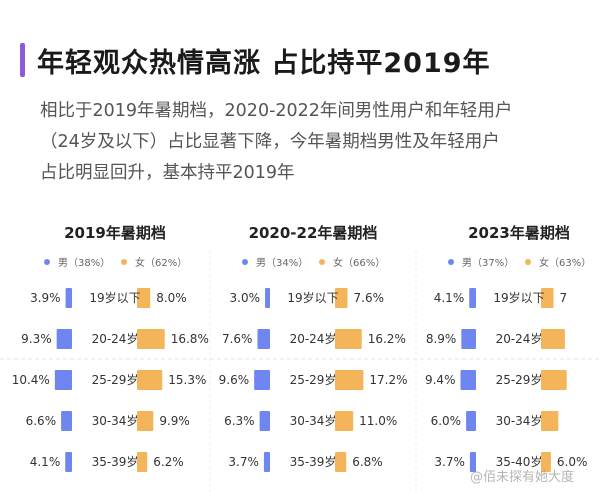 Image resolution: width=600 pixels, height=492 pixels. Describe the element at coordinates (234, 380) in the screenshot. I see `value-male-2-3: 9.6%` at that location.